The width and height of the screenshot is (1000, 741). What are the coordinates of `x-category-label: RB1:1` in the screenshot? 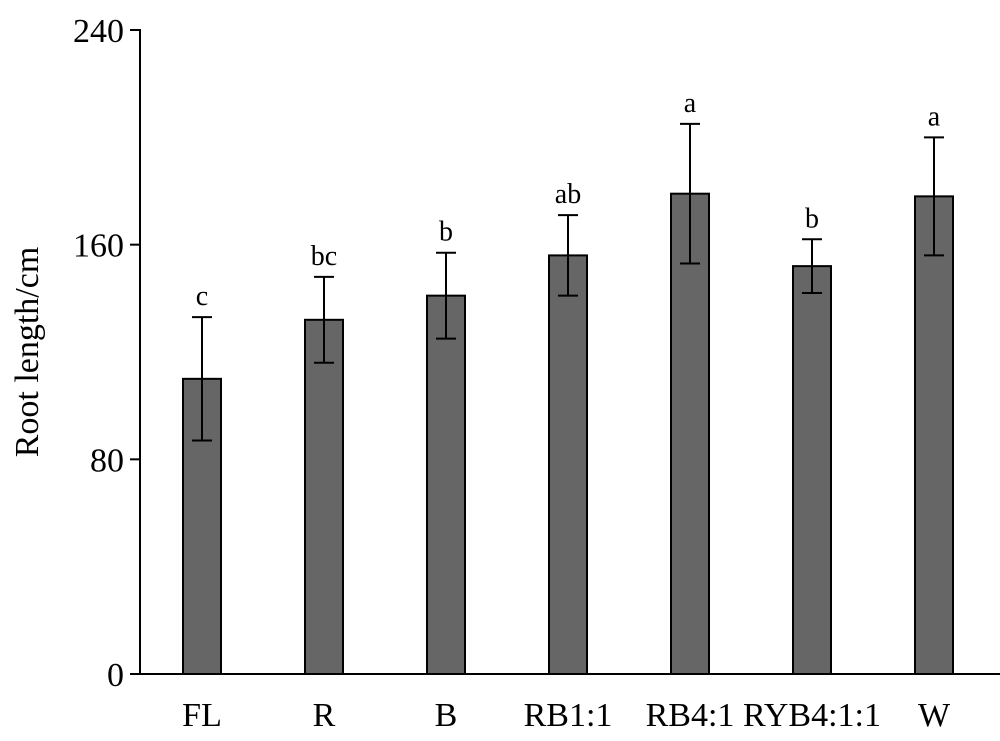 It's located at (568, 715).